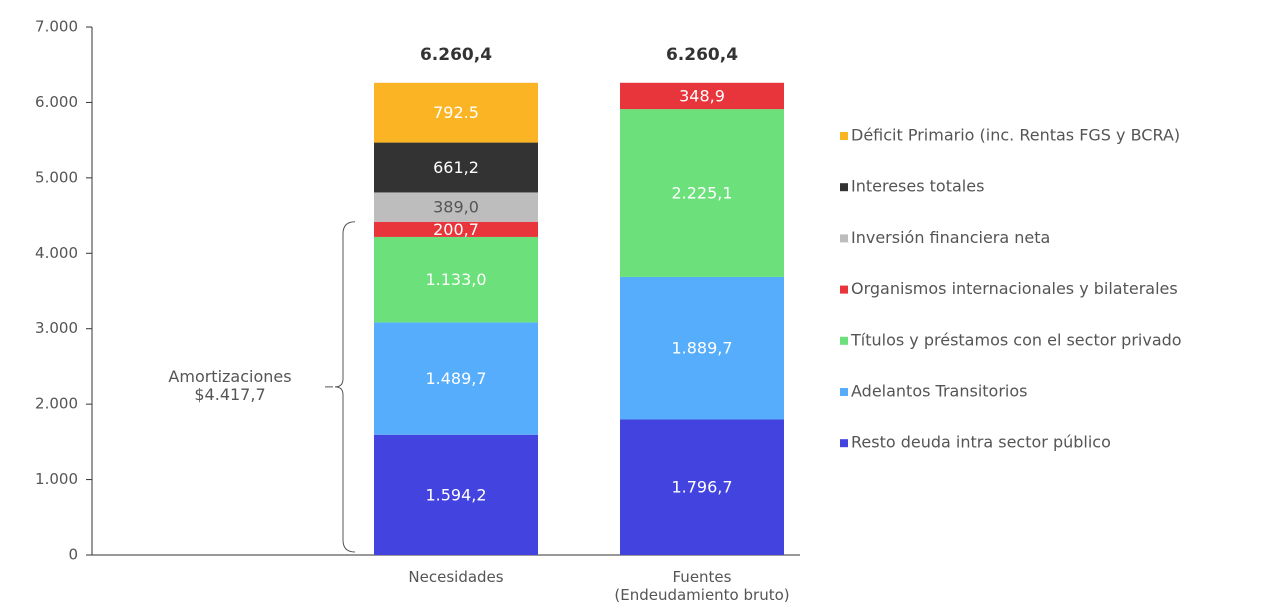 The width and height of the screenshot is (1279, 612). I want to click on value-label: 792.5, so click(456, 112).